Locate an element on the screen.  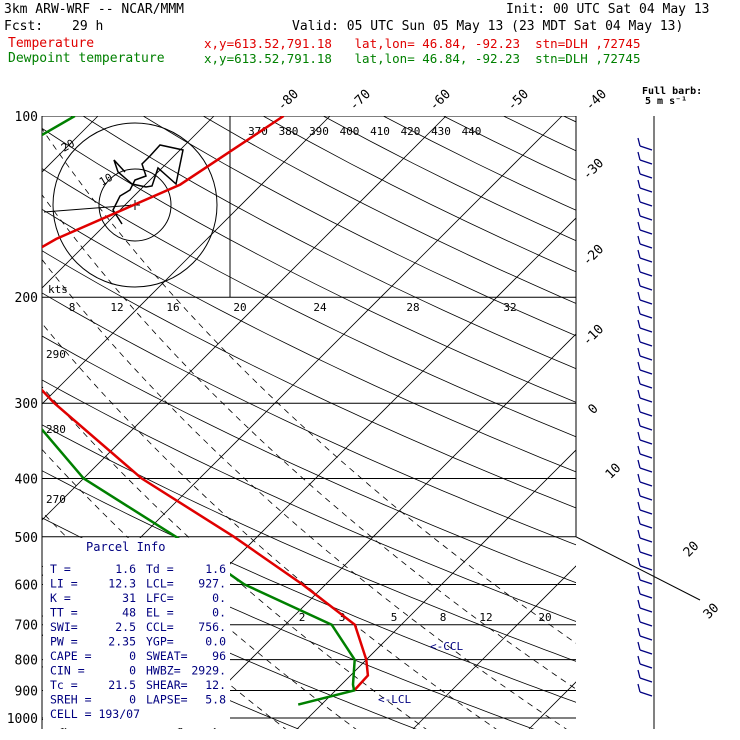
parcel-row-value: 2.35 is located at coordinates (122, 642).